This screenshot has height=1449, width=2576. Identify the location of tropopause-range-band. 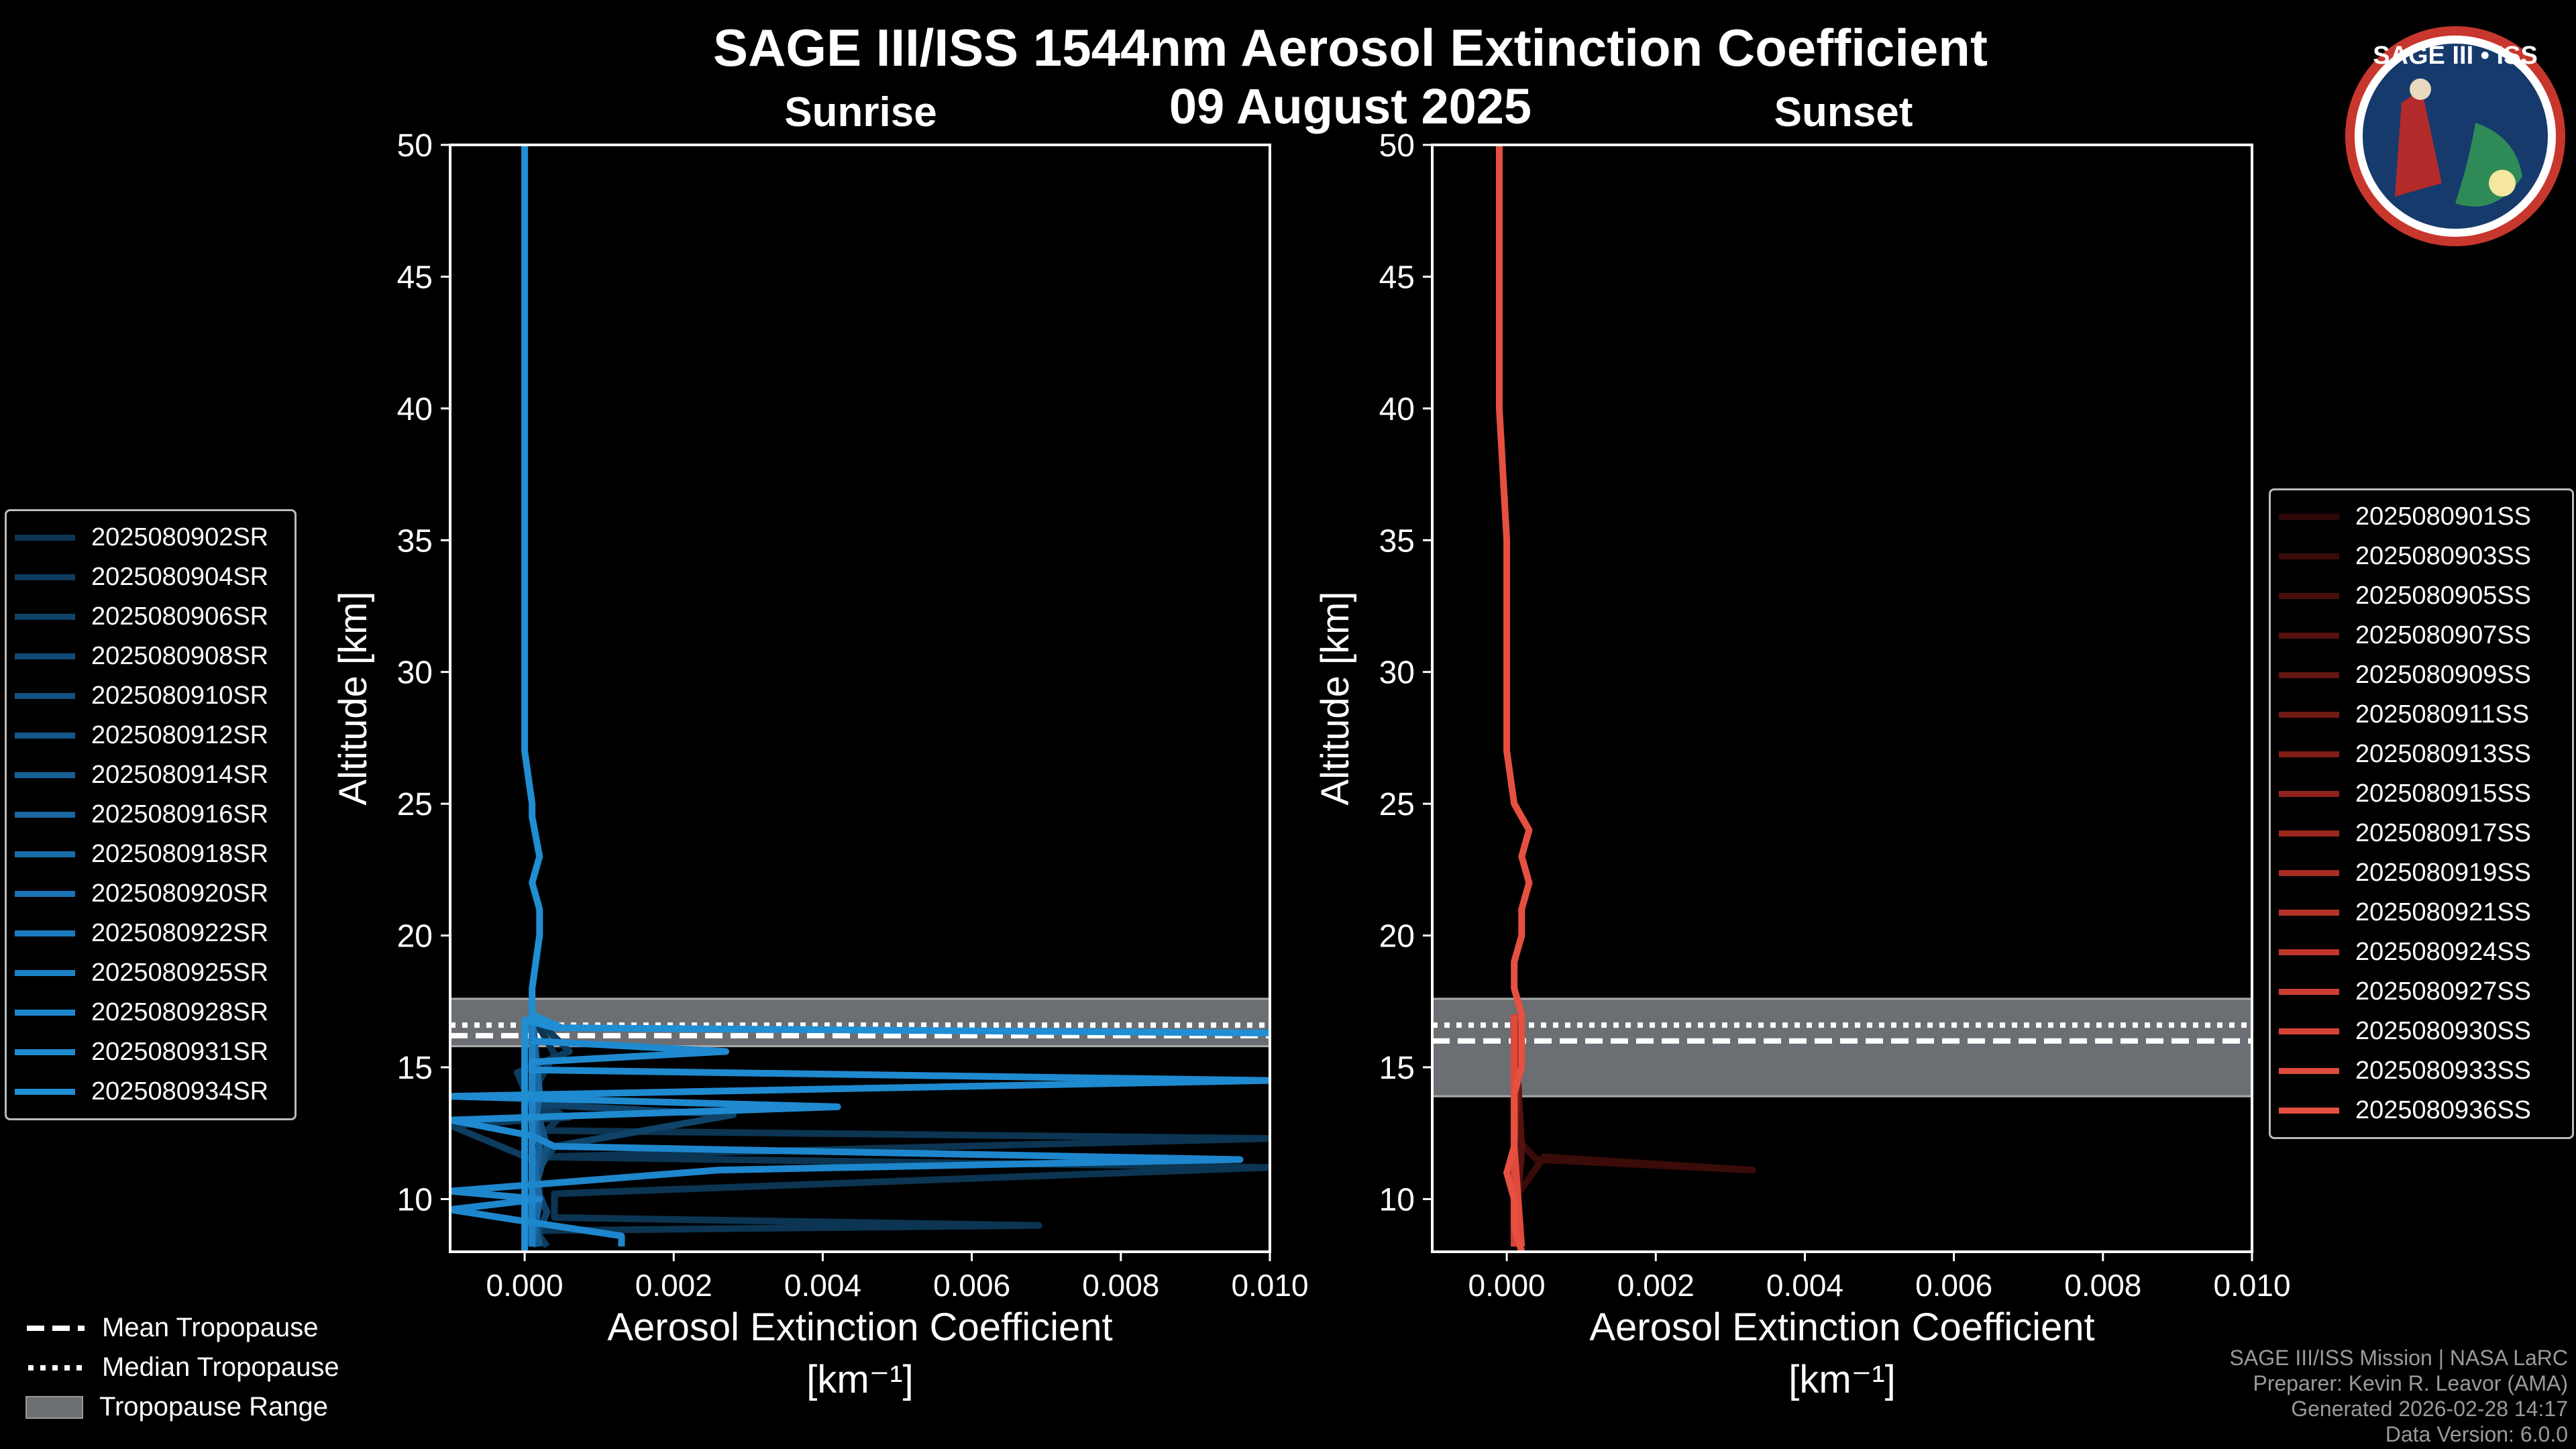
(1842, 1047).